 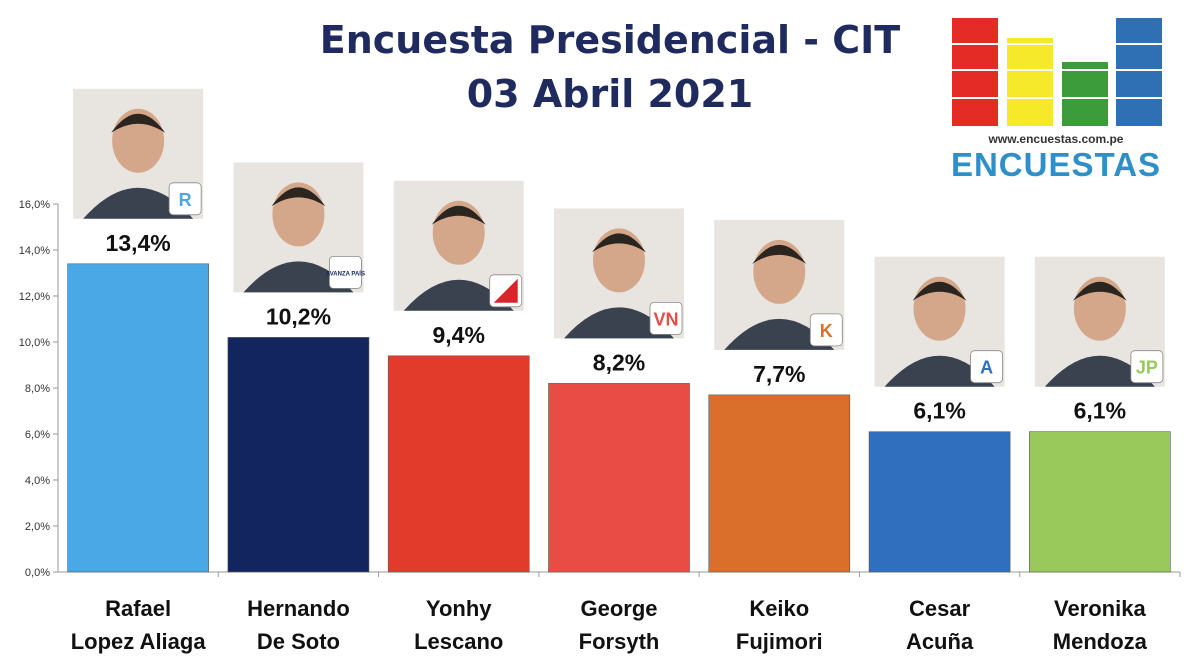 What do you see at coordinates (298, 316) in the screenshot?
I see `value-label: 10,2%` at bounding box center [298, 316].